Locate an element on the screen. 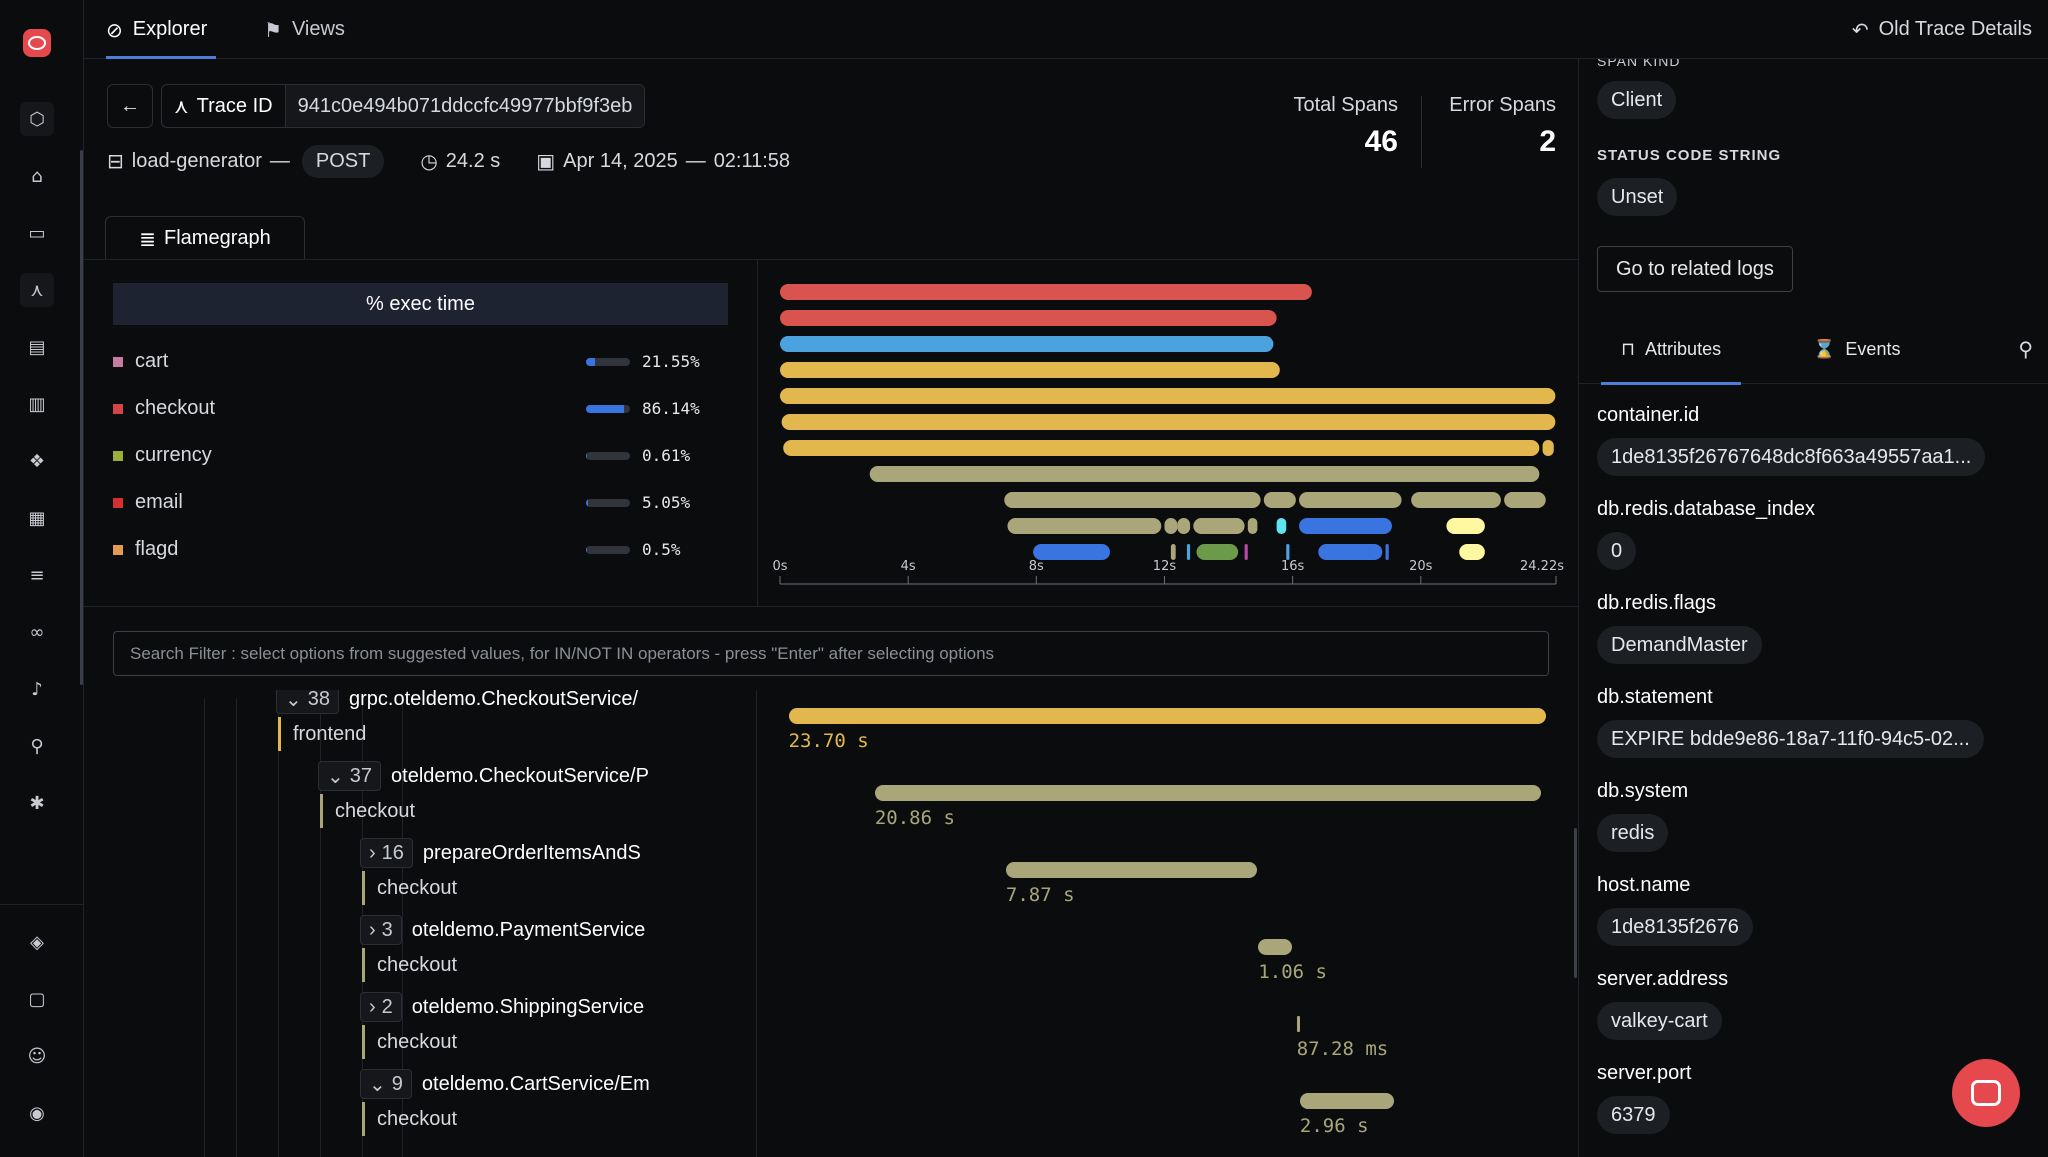 The image size is (2048, 1157). attribute-value: 1de8135f2676 is located at coordinates (1675, 927).